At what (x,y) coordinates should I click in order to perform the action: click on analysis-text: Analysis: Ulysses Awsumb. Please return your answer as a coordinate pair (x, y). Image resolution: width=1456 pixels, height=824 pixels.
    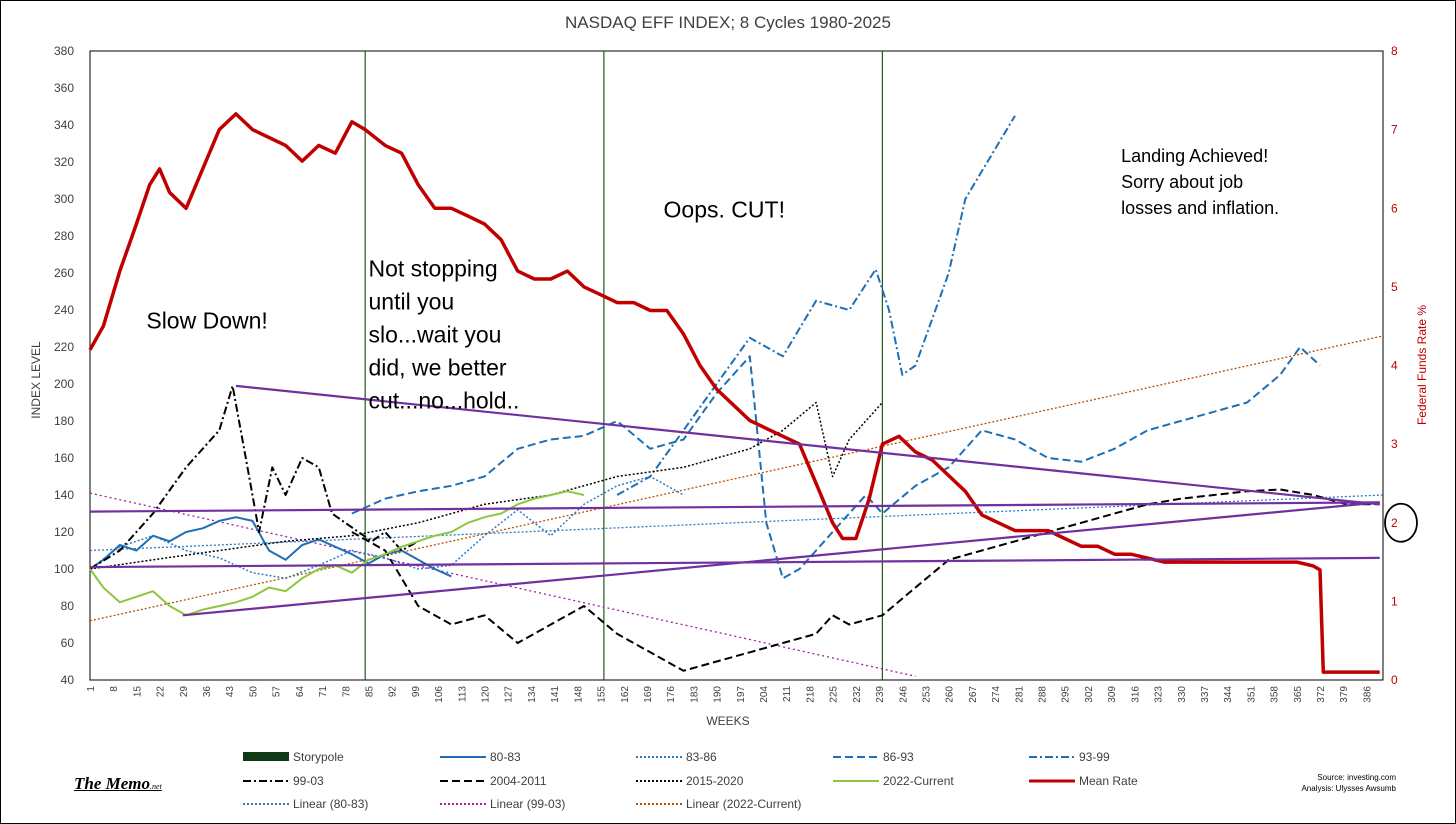
    Looking at the image, I should click on (1348, 788).